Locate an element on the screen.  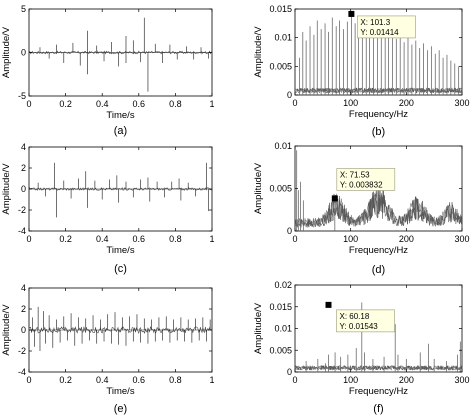
panel-f-data-cursor-marker is located at coordinates (328, 304).